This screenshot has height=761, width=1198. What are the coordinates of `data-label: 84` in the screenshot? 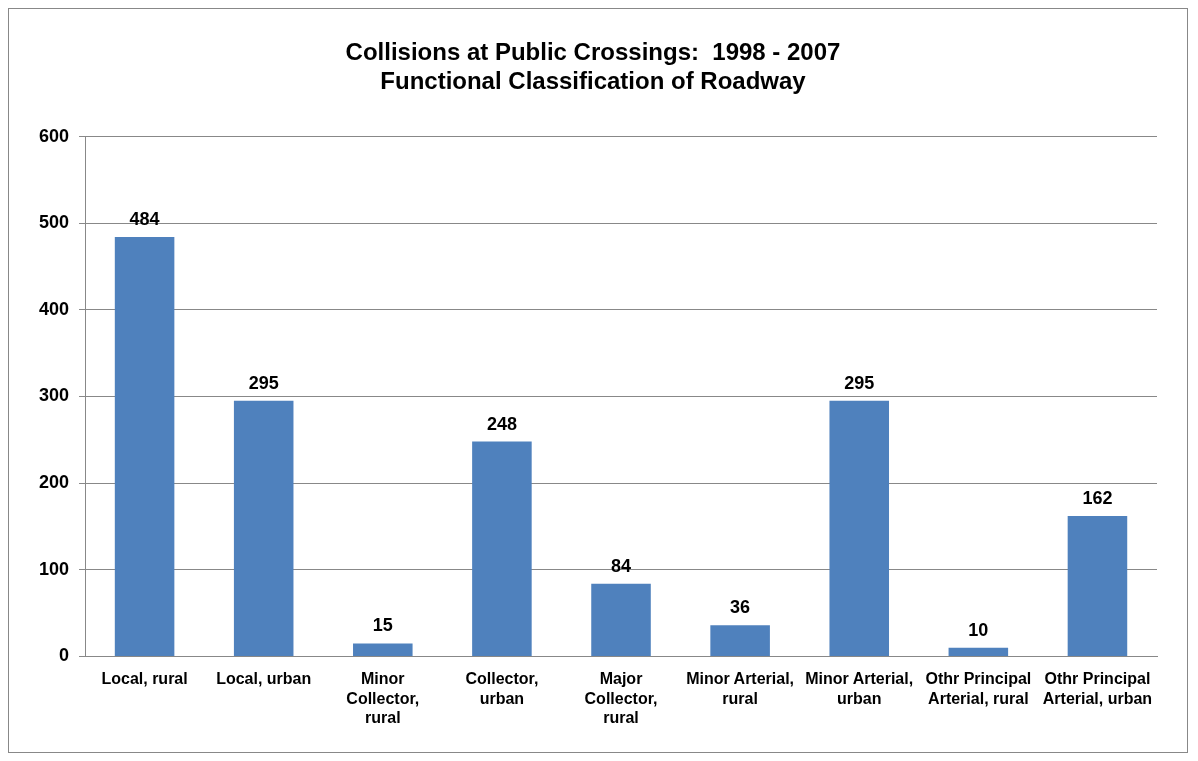 It's located at (621, 565).